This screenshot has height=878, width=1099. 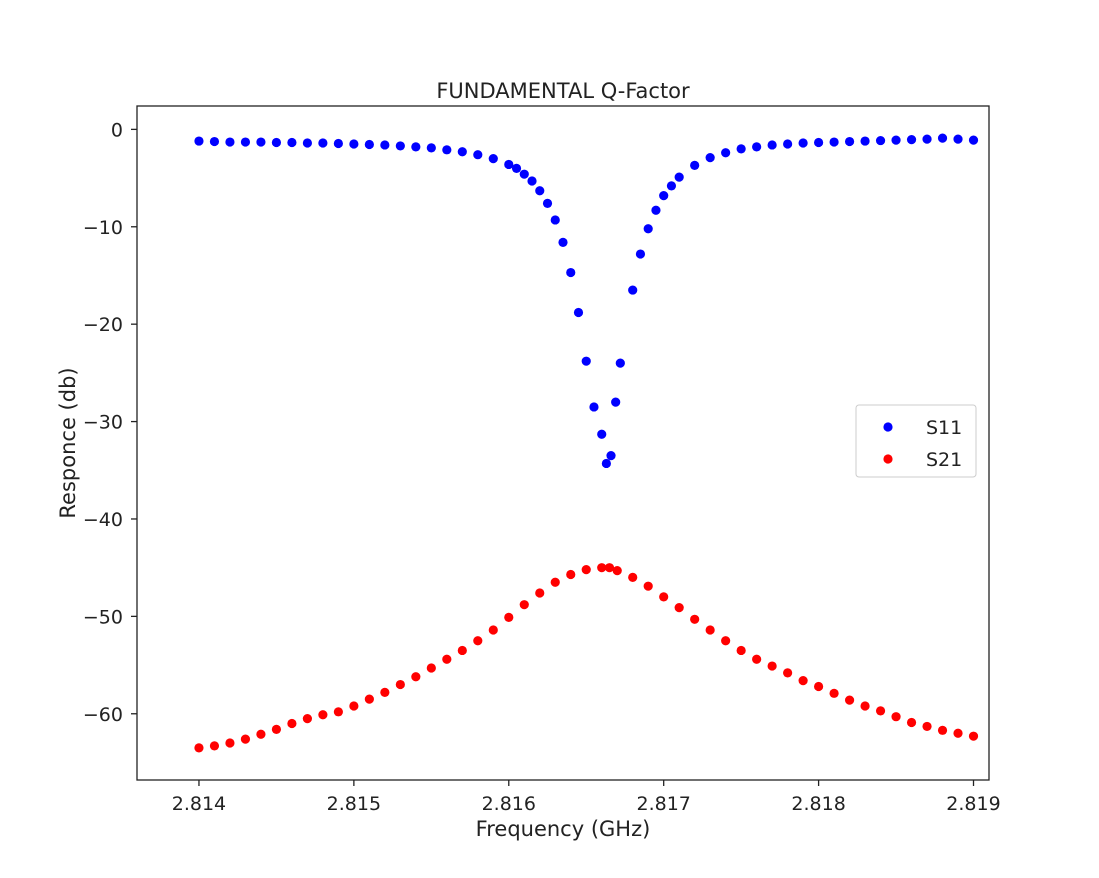 I want to click on x-axis-ticks: 2.814 2.815 2.816 2.817 2.818 2.819, so click(x=586, y=797).